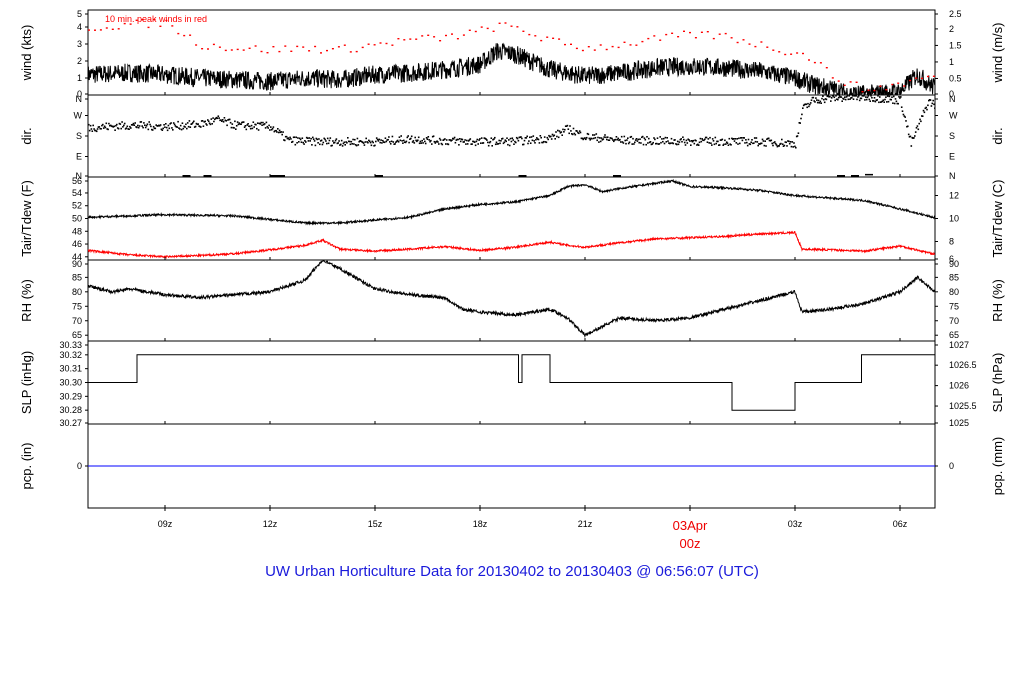 The image size is (1024, 700). I want to click on wind-right-tick-label: 1.5, so click(955, 45).